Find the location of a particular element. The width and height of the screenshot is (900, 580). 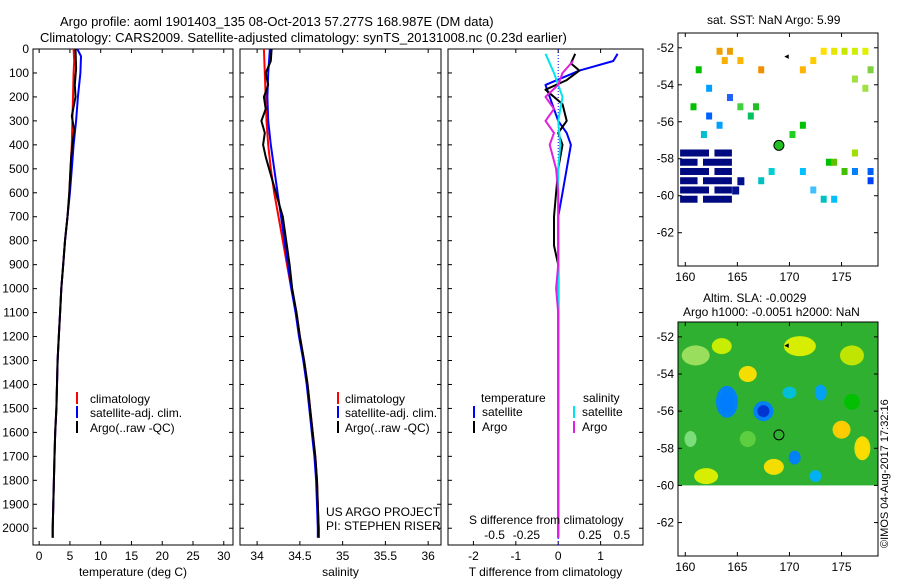

sla-map-title-line2: Argo h1000: -0.0051 h2000: NaN is located at coordinates (771, 312).